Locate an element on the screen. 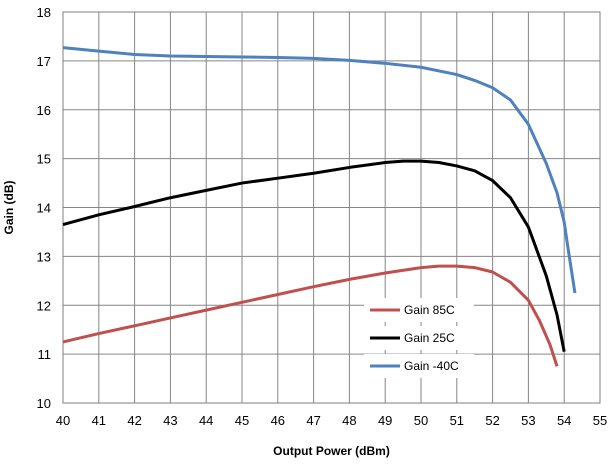 This screenshot has width=613, height=464. legend-label: Gain 25C is located at coordinates (429, 338).